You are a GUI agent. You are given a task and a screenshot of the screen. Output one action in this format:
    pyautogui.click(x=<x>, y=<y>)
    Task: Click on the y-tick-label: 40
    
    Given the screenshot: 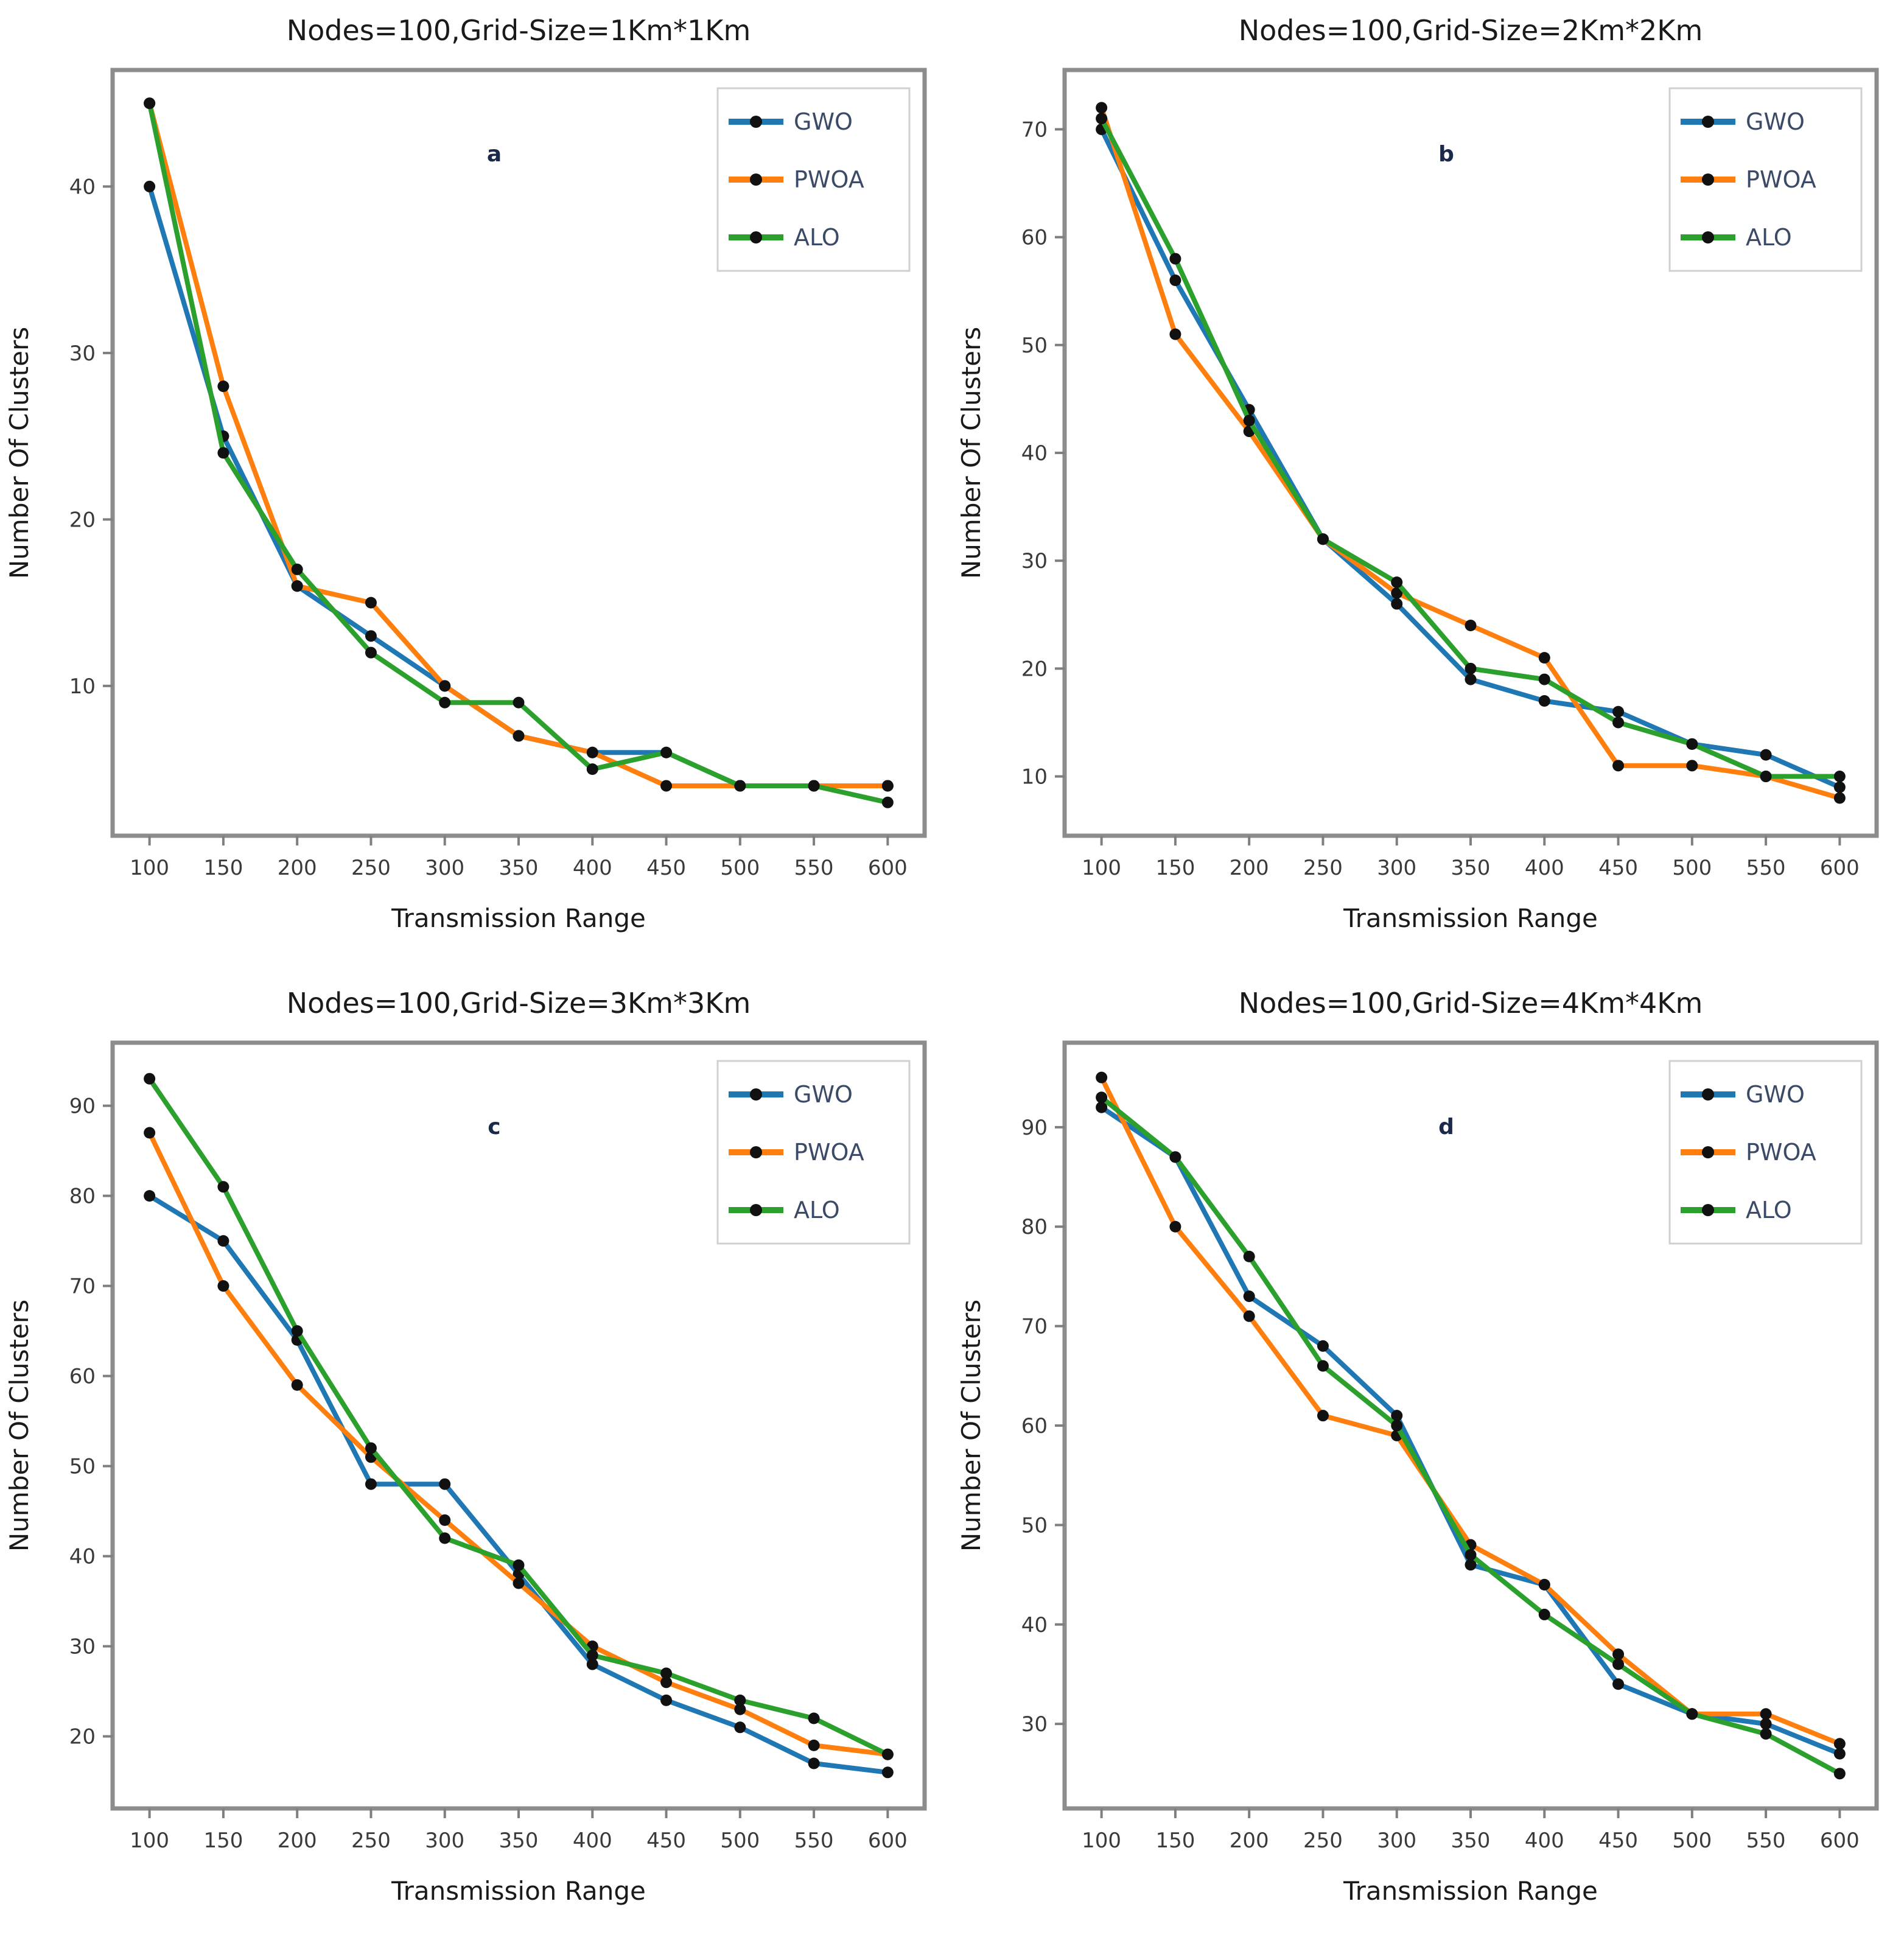 What is the action you would take?
    pyautogui.click(x=82, y=1557)
    